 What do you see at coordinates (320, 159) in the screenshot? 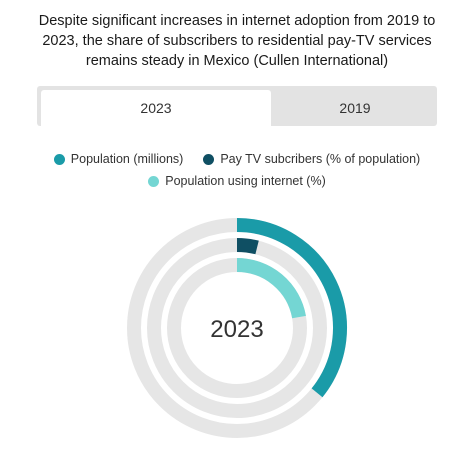
I see `legend-label-paytv: Pay TV subcribers (% of population)` at bounding box center [320, 159].